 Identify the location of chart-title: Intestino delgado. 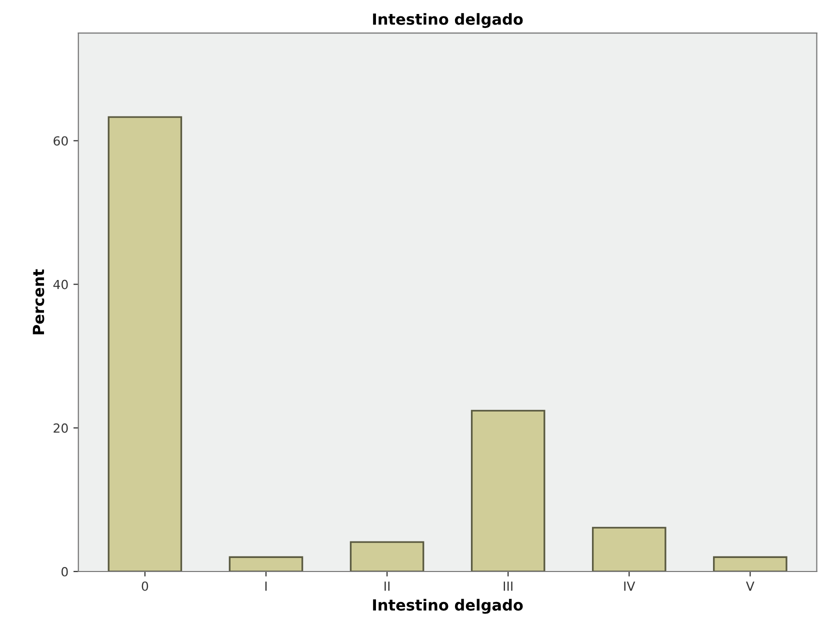
(448, 20).